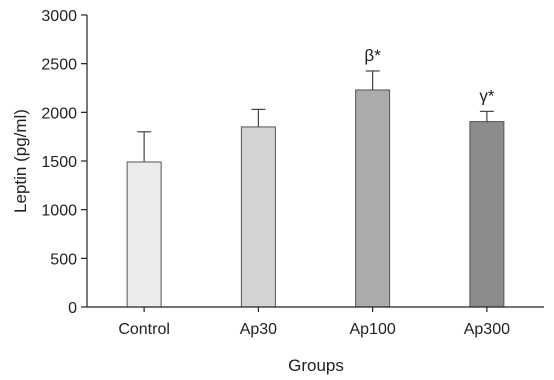 This screenshot has height=380, width=554. What do you see at coordinates (487, 329) in the screenshot?
I see `x-tick-label: Ap300` at bounding box center [487, 329].